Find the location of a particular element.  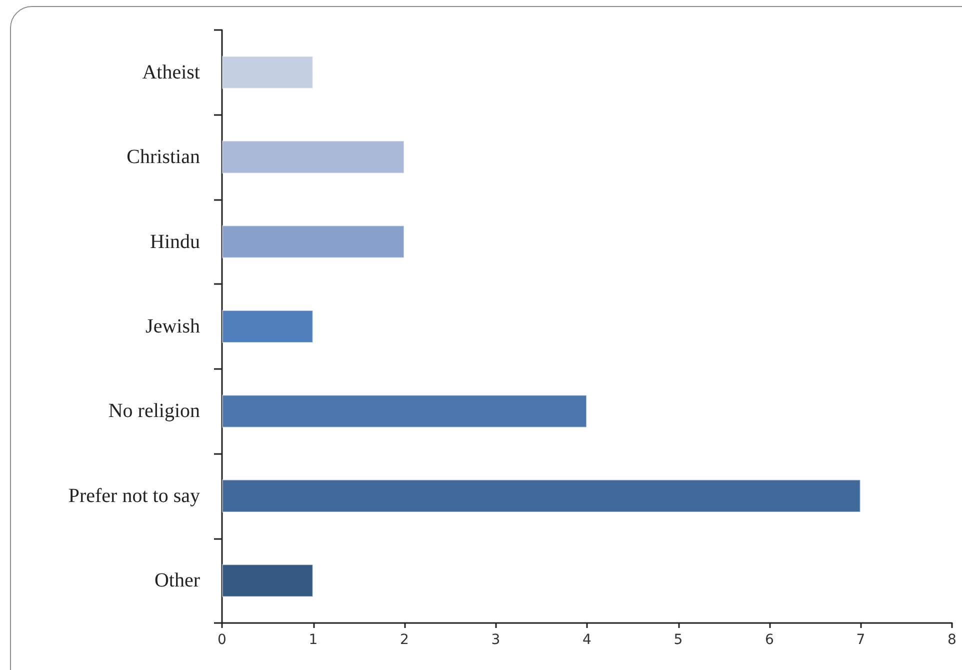

x-tick-label: 3 is located at coordinates (495, 640).